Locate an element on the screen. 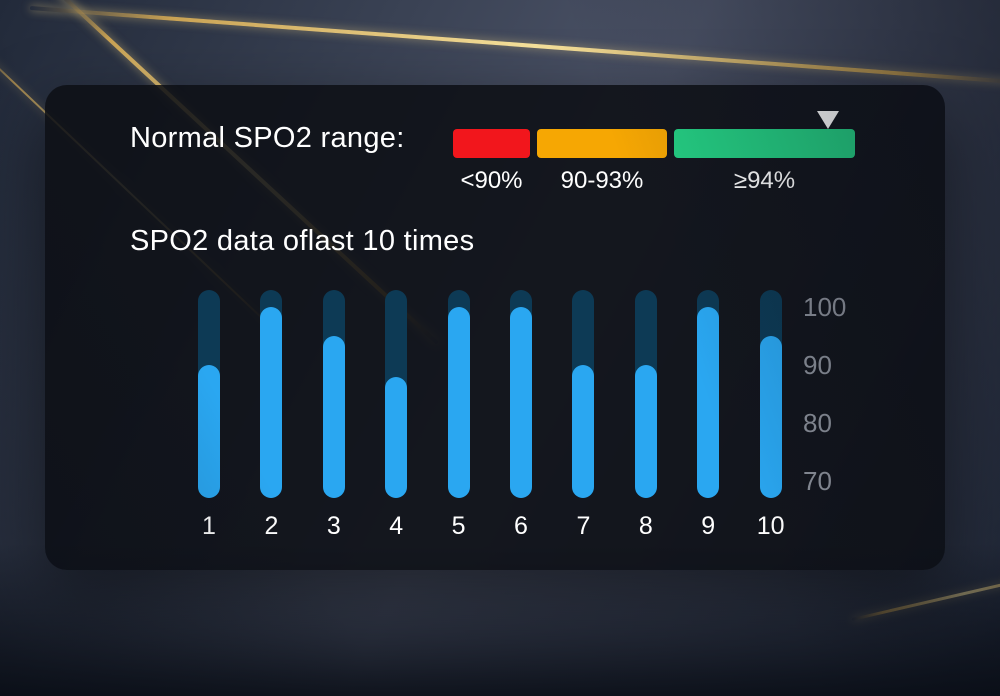 This screenshot has height=696, width=1000. bar-slot: 5 is located at coordinates (458, 415).